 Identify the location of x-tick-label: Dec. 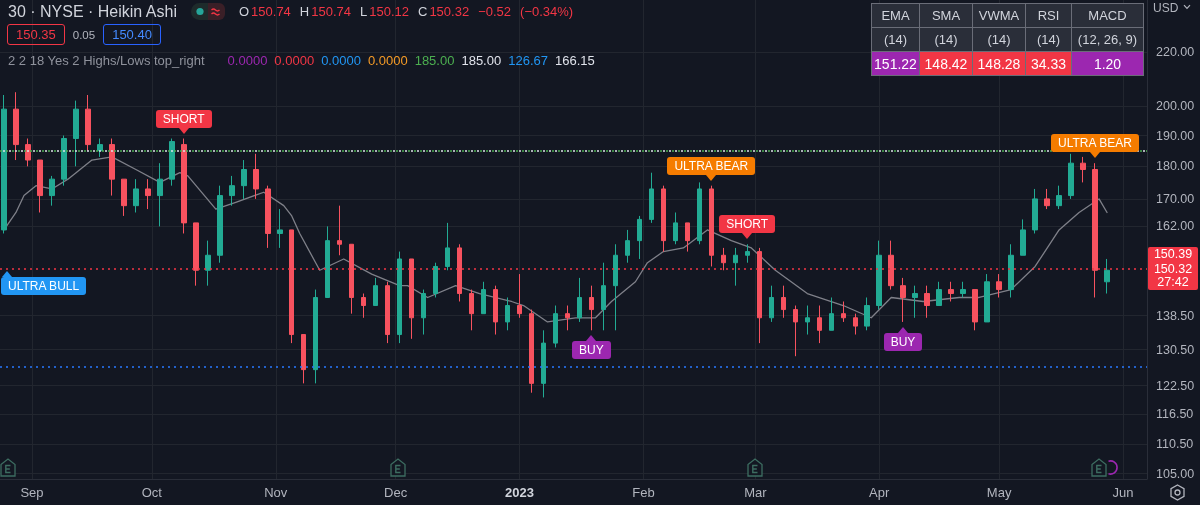
(396, 492).